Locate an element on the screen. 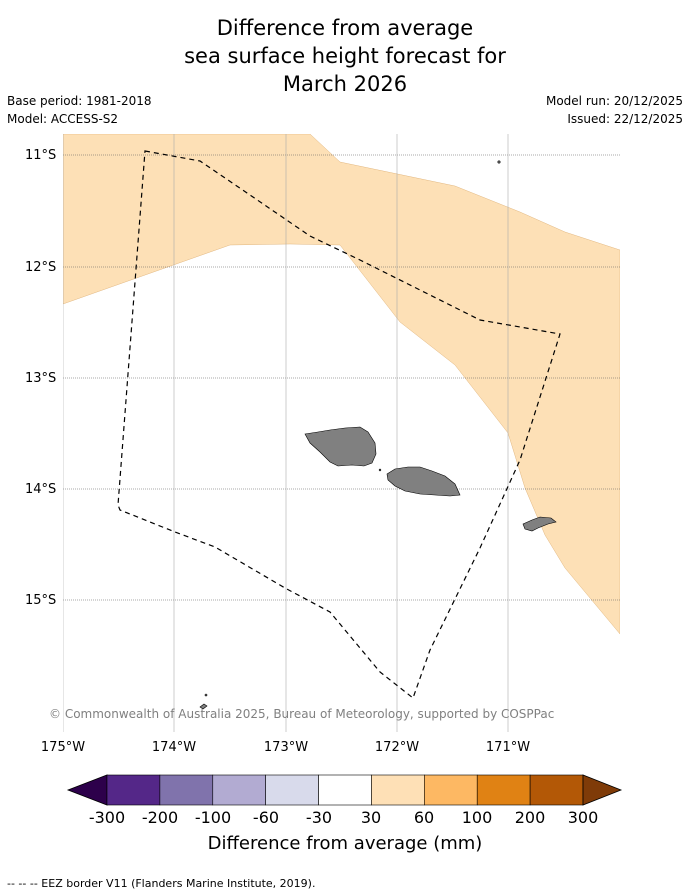 This screenshot has width=690, height=896. colorbar is located at coordinates (344, 790).